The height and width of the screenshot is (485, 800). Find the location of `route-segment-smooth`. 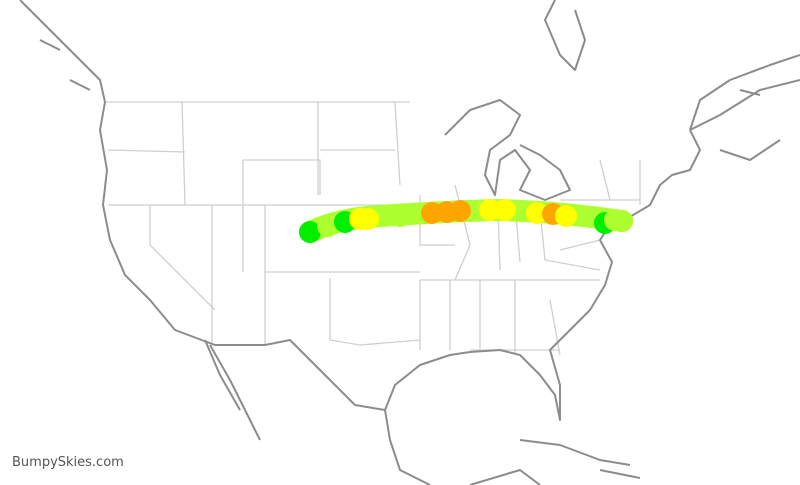

route-segment-smooth is located at coordinates (310, 232).